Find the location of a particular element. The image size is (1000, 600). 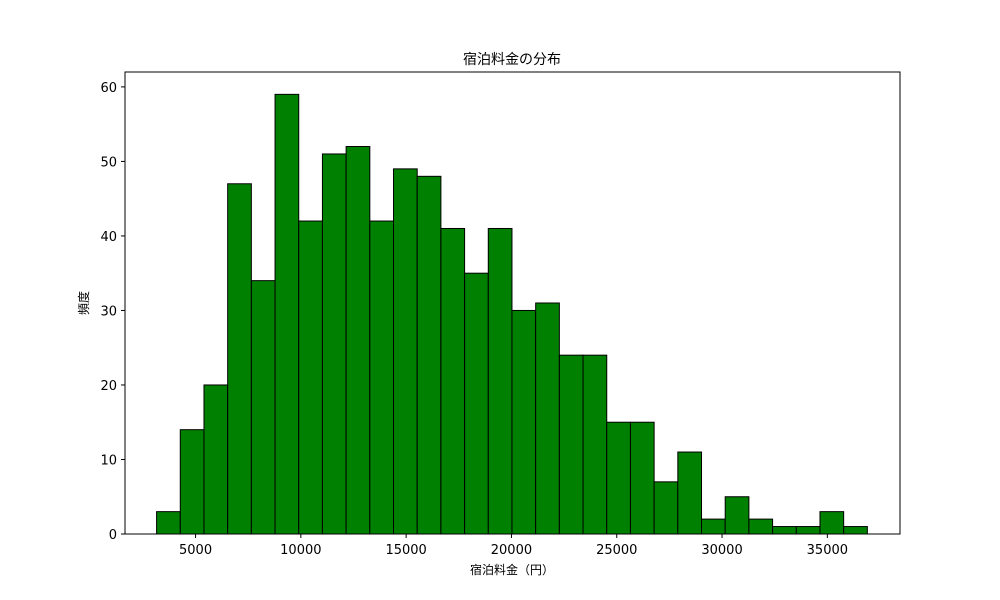

y-tick-label: 10 is located at coordinates (108, 460).